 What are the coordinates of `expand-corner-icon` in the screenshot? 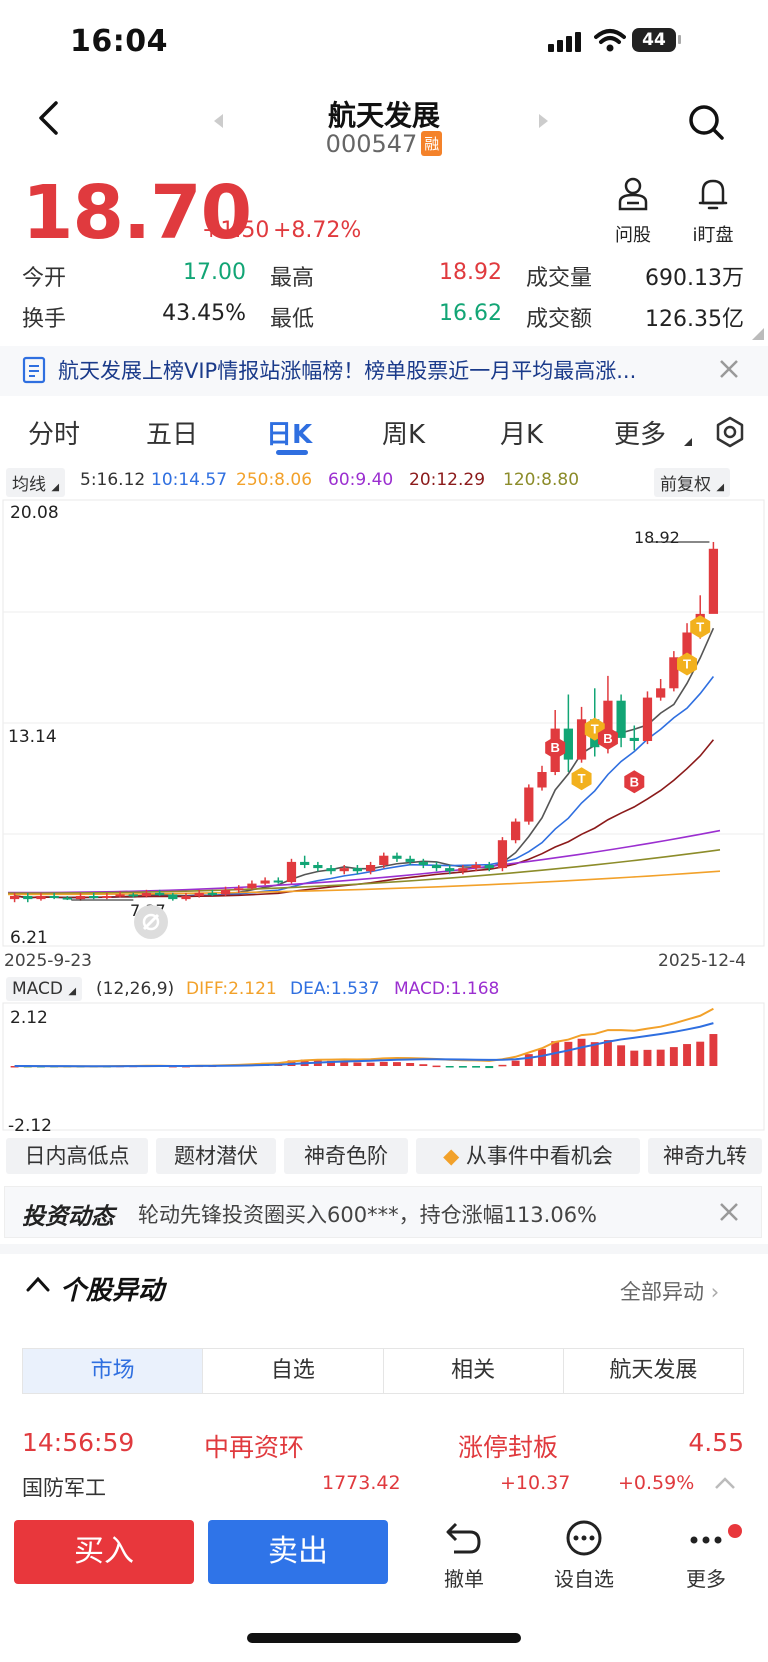 It's located at (758, 334).